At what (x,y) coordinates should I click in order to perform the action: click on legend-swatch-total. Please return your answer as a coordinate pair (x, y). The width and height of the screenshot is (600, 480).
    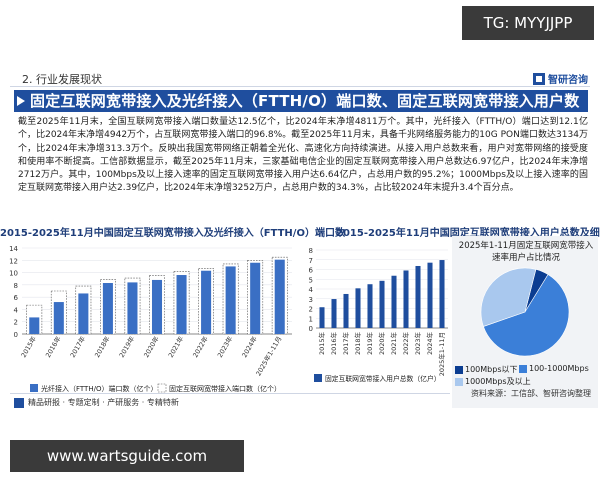
    Looking at the image, I should click on (162, 388).